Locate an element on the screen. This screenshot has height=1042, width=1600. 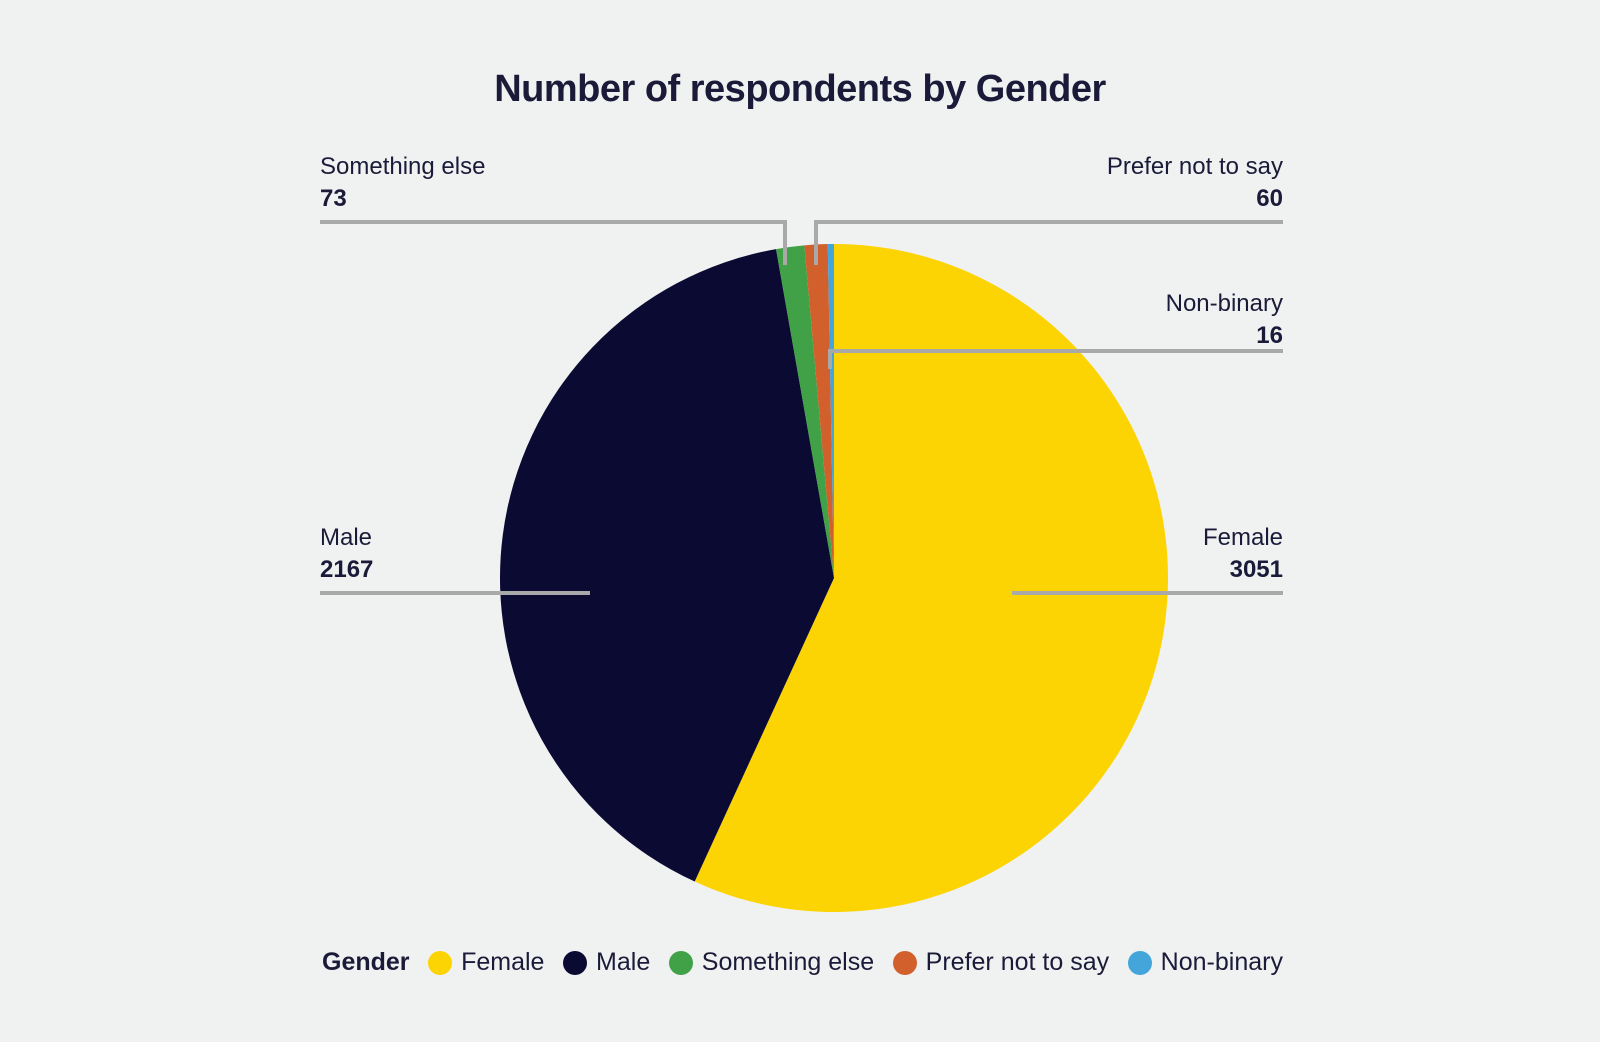
callout-something-else-value: 73 is located at coordinates (333, 198).